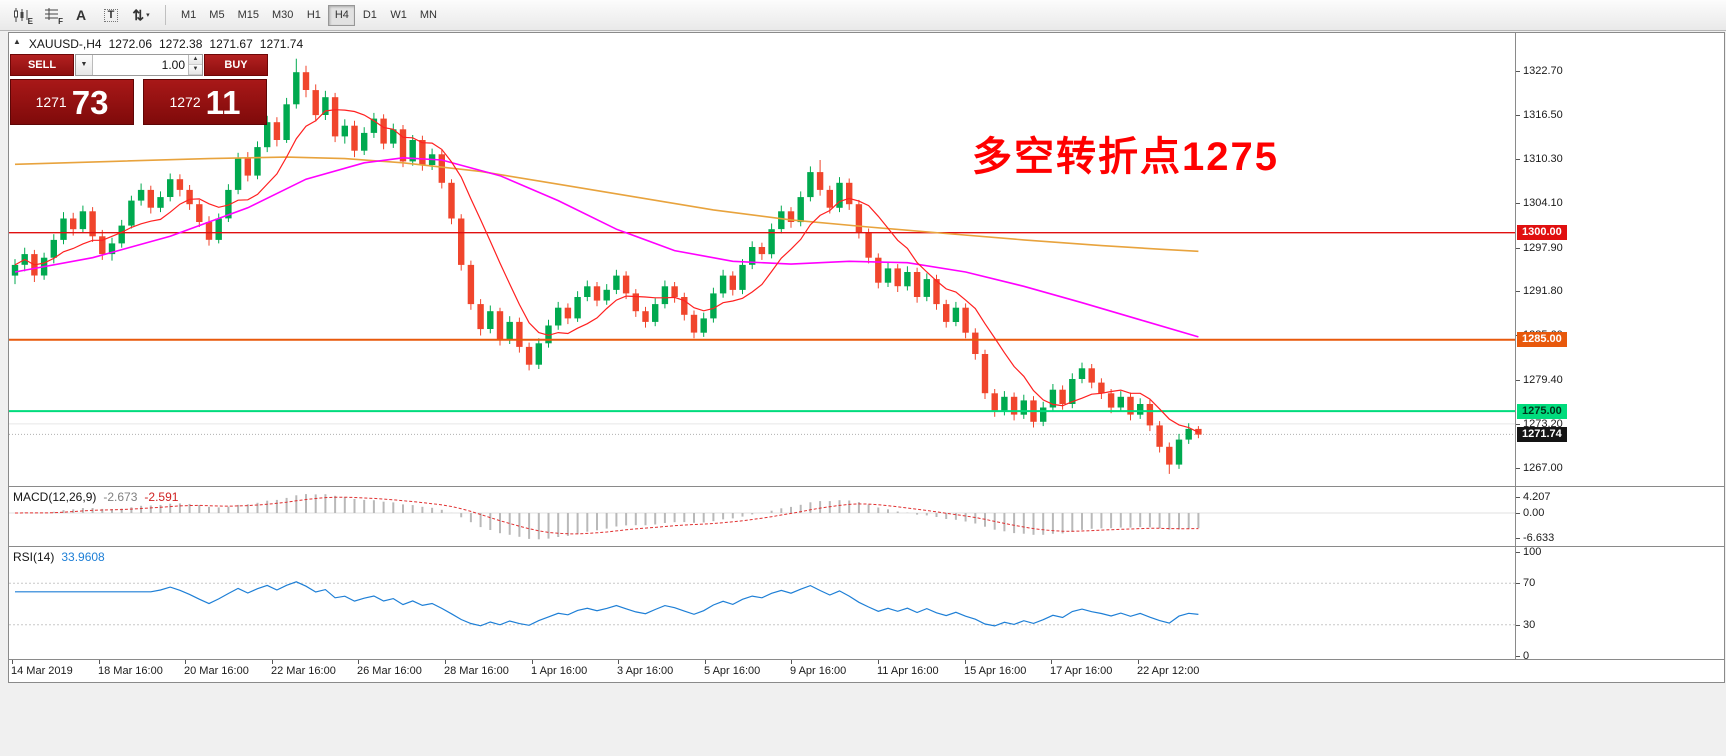  Describe the element at coordinates (1543, 248) in the screenshot. I see `price-tick-label: 1297.90` at that location.